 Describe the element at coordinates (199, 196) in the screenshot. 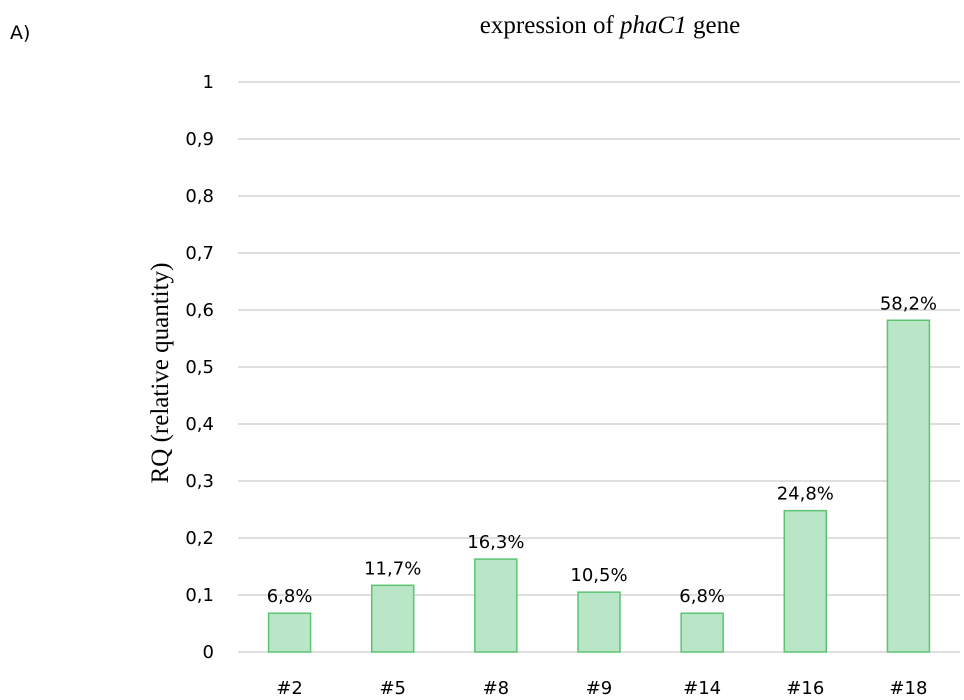

I see `y-tick-label: 0,8` at that location.